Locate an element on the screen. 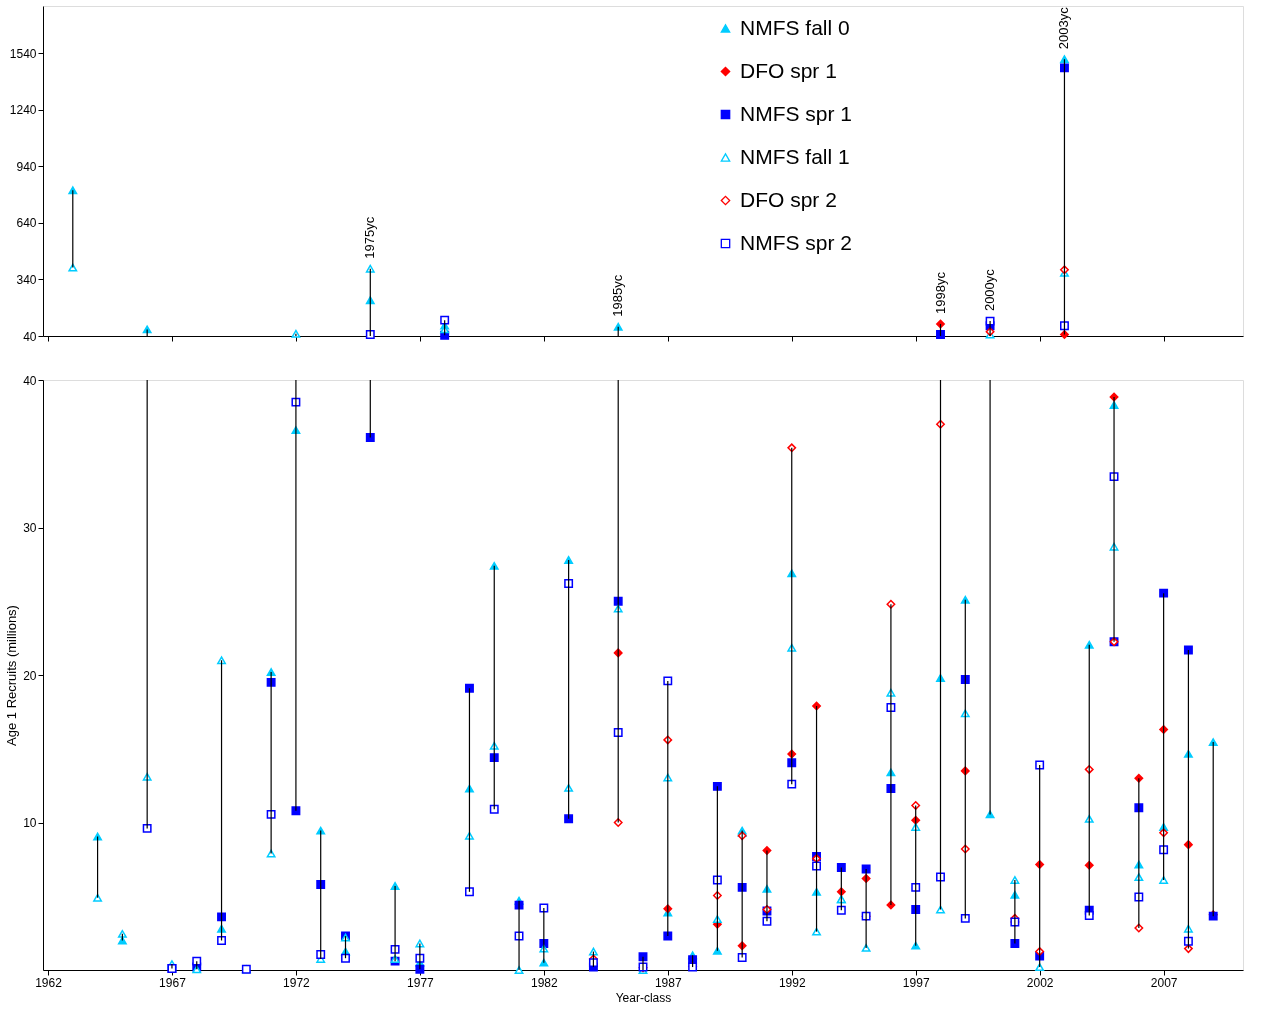 Image resolution: width=1272 pixels, height=1028 pixels. annotation: 1998yc is located at coordinates (940, 292).